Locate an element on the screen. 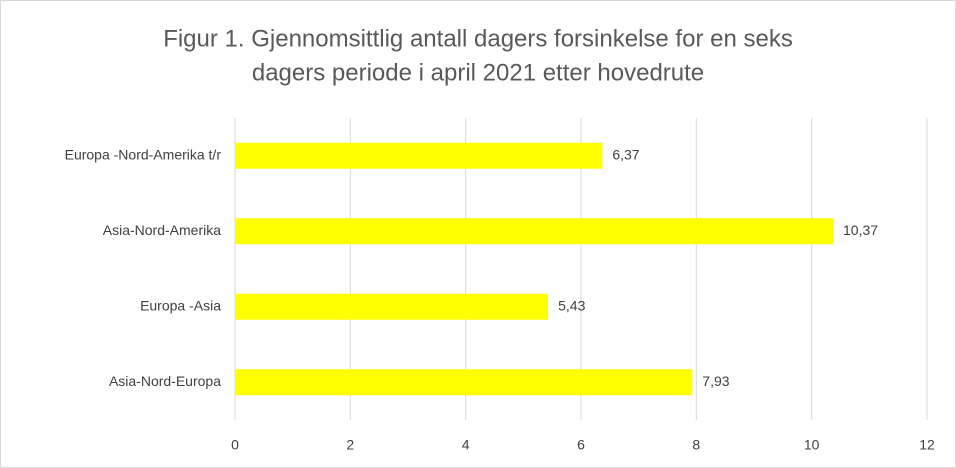 This screenshot has height=468, width=956. x-tick-label: 0 is located at coordinates (235, 445).